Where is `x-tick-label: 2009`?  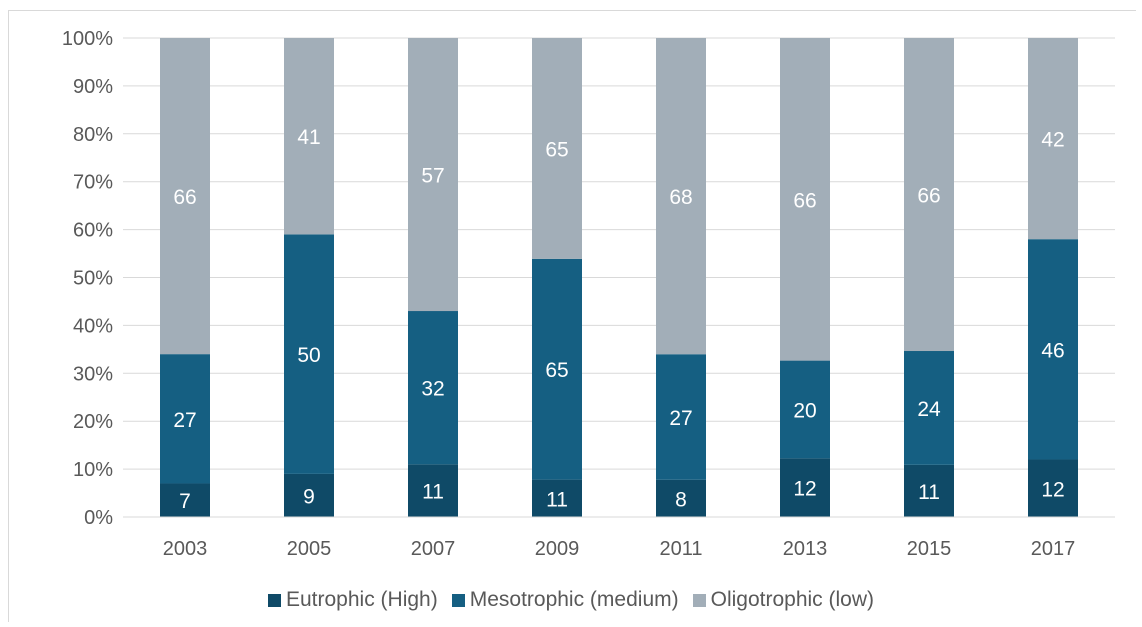 x-tick-label: 2009 is located at coordinates (557, 549).